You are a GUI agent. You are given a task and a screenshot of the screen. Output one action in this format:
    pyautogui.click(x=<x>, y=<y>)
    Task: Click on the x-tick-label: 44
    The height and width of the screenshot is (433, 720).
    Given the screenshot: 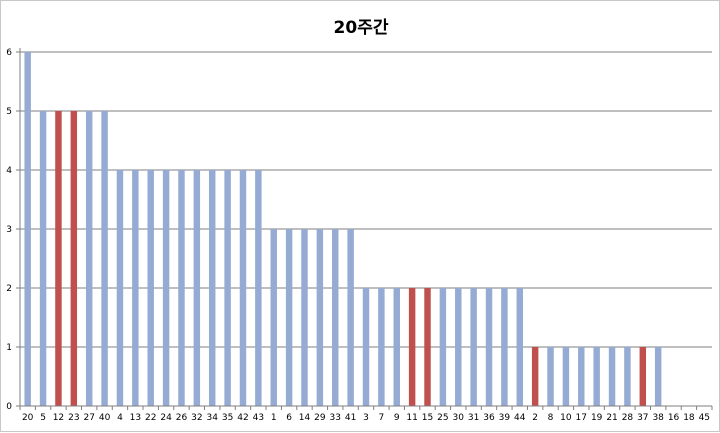 What is the action you would take?
    pyautogui.click(x=520, y=418)
    